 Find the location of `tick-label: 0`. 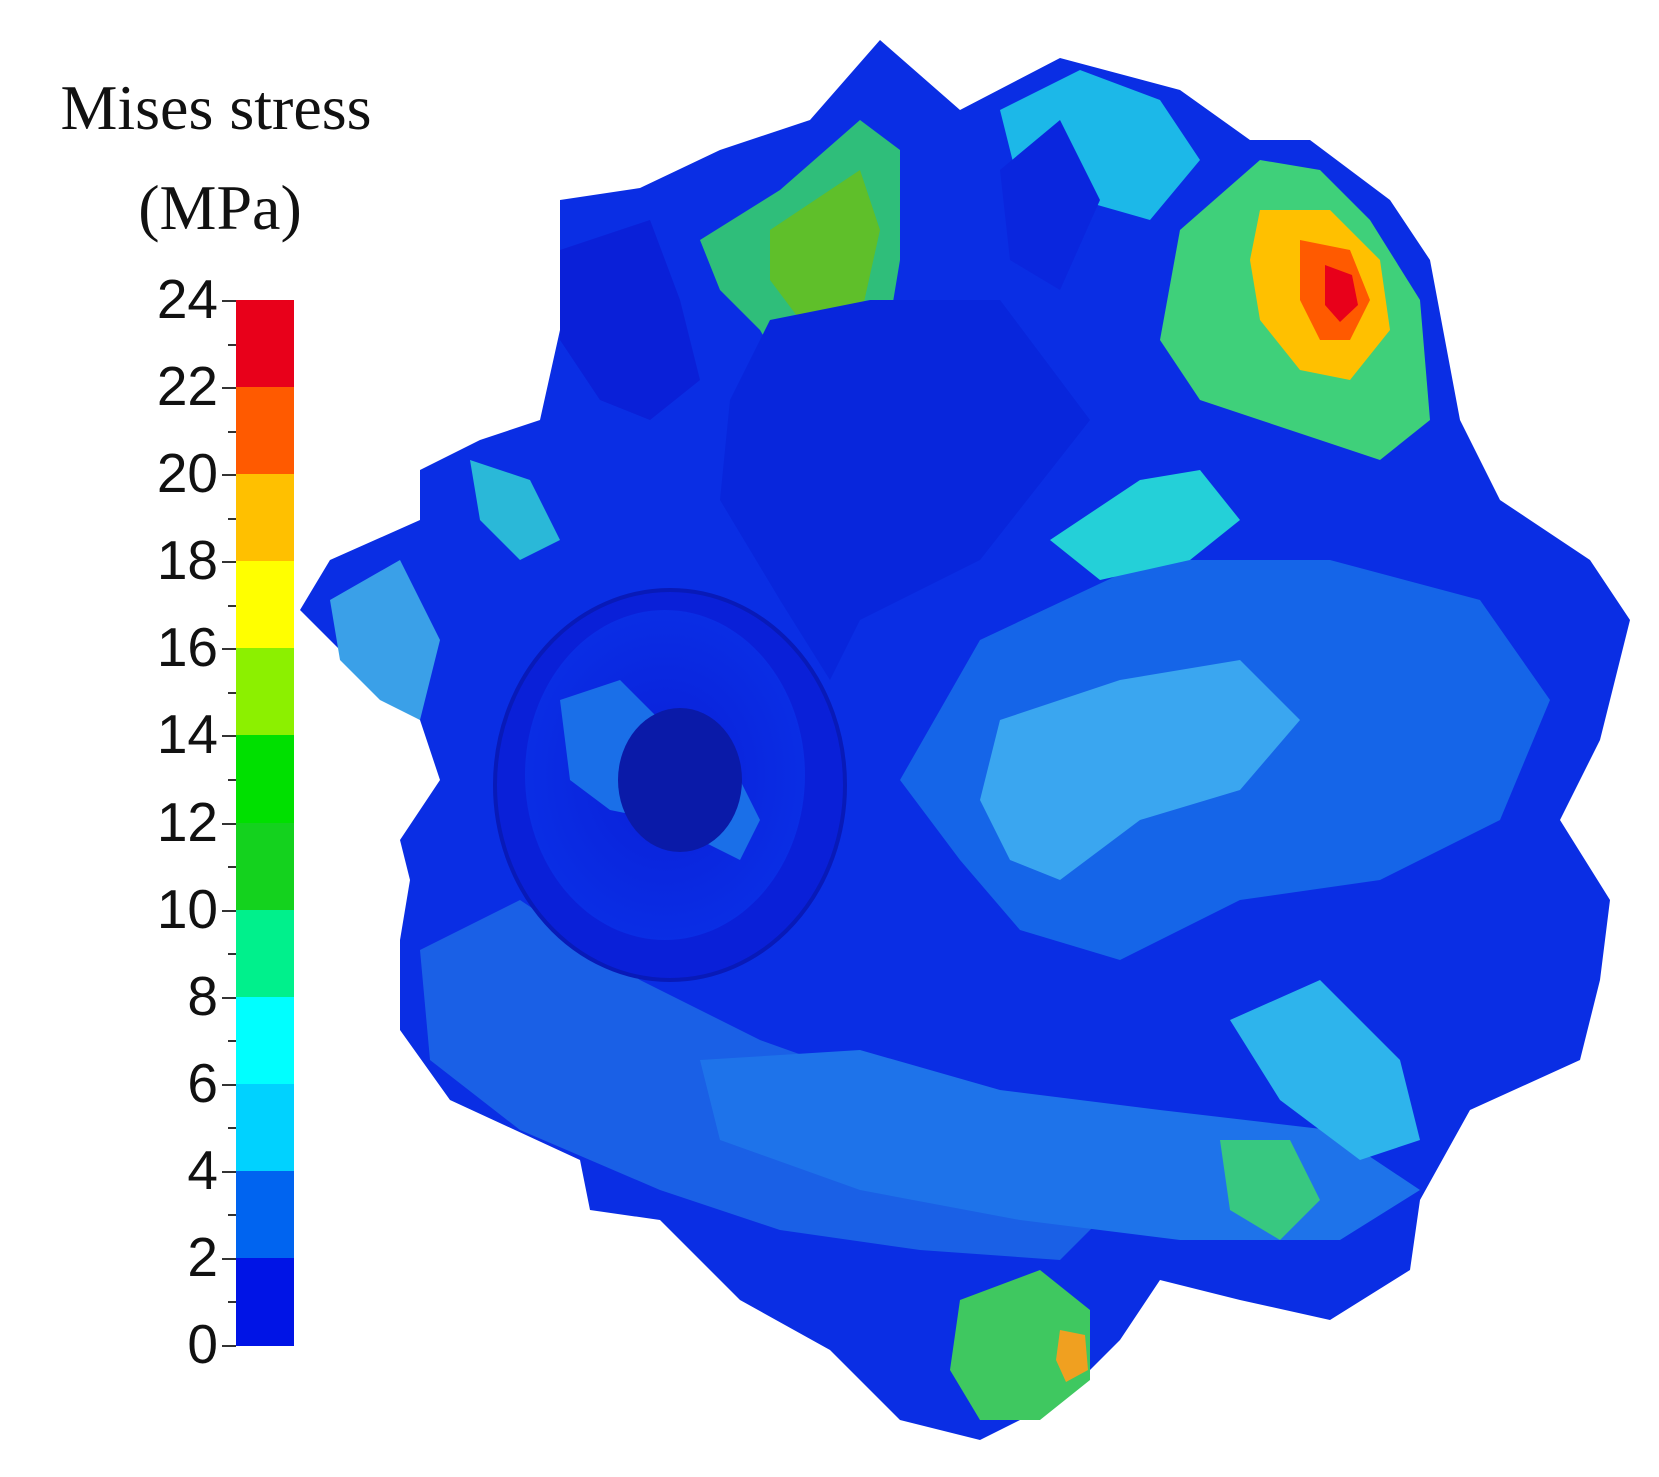

tick-label: 0 is located at coordinates (202, 1344).